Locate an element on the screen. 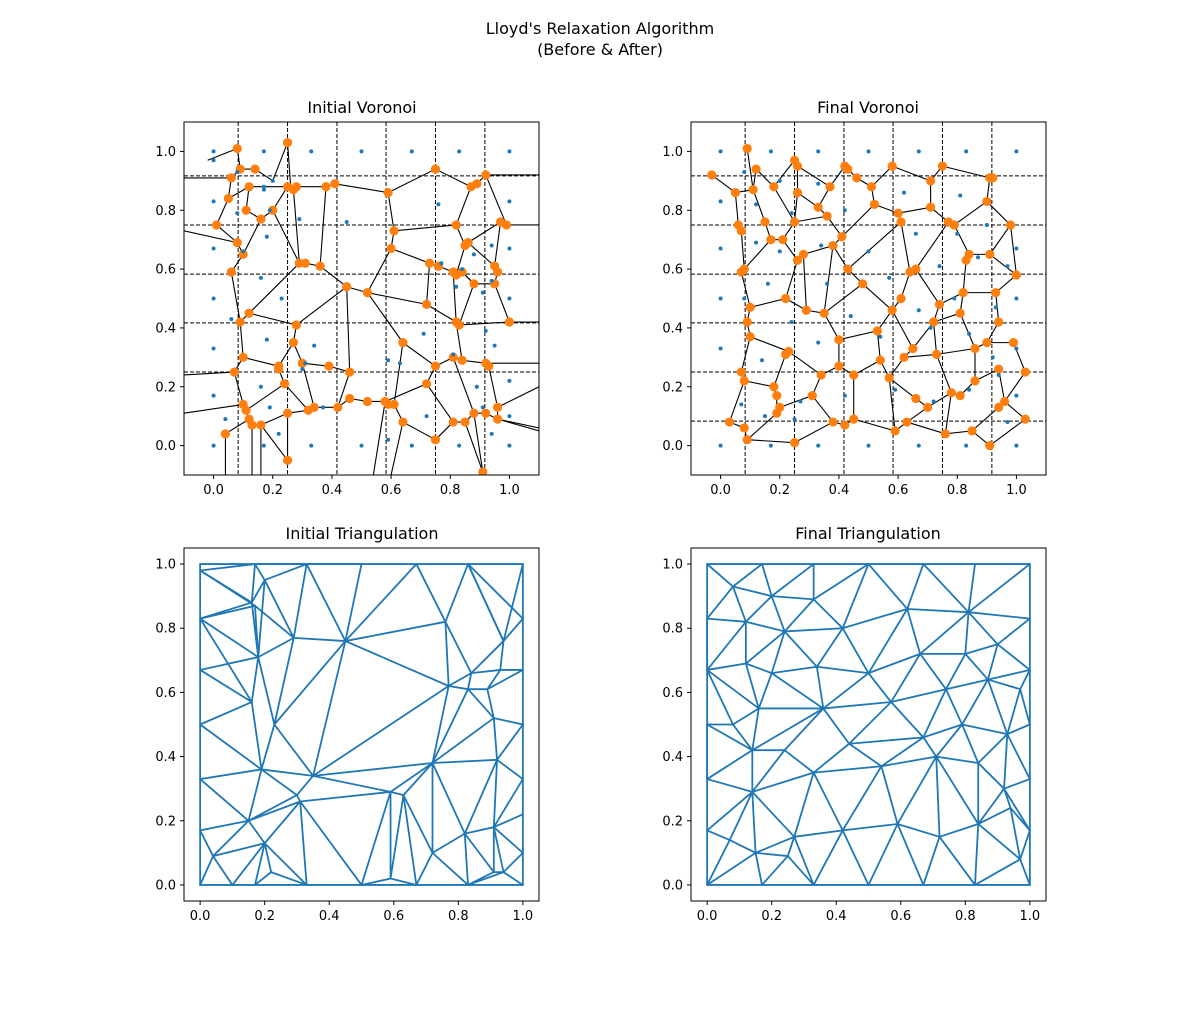  y-tick-label: 0.2 is located at coordinates (672, 387).